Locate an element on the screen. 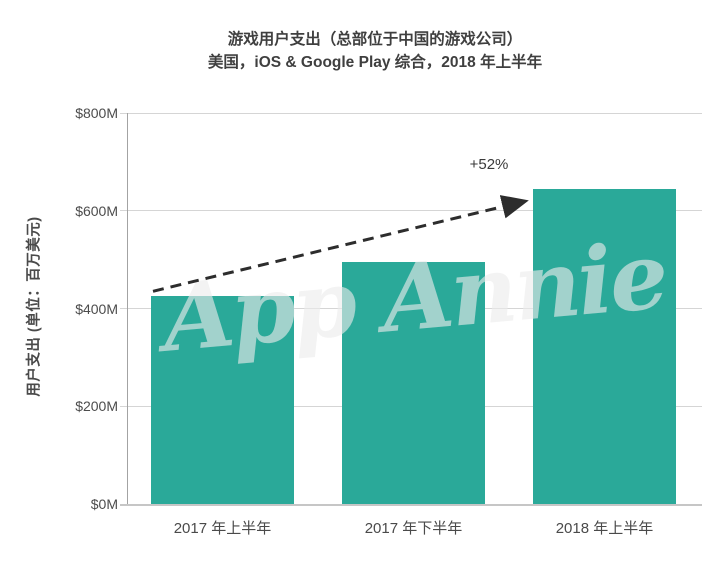 Image resolution: width=720 pixels, height=566 pixels. growth-annotation: +52% is located at coordinates (489, 164).